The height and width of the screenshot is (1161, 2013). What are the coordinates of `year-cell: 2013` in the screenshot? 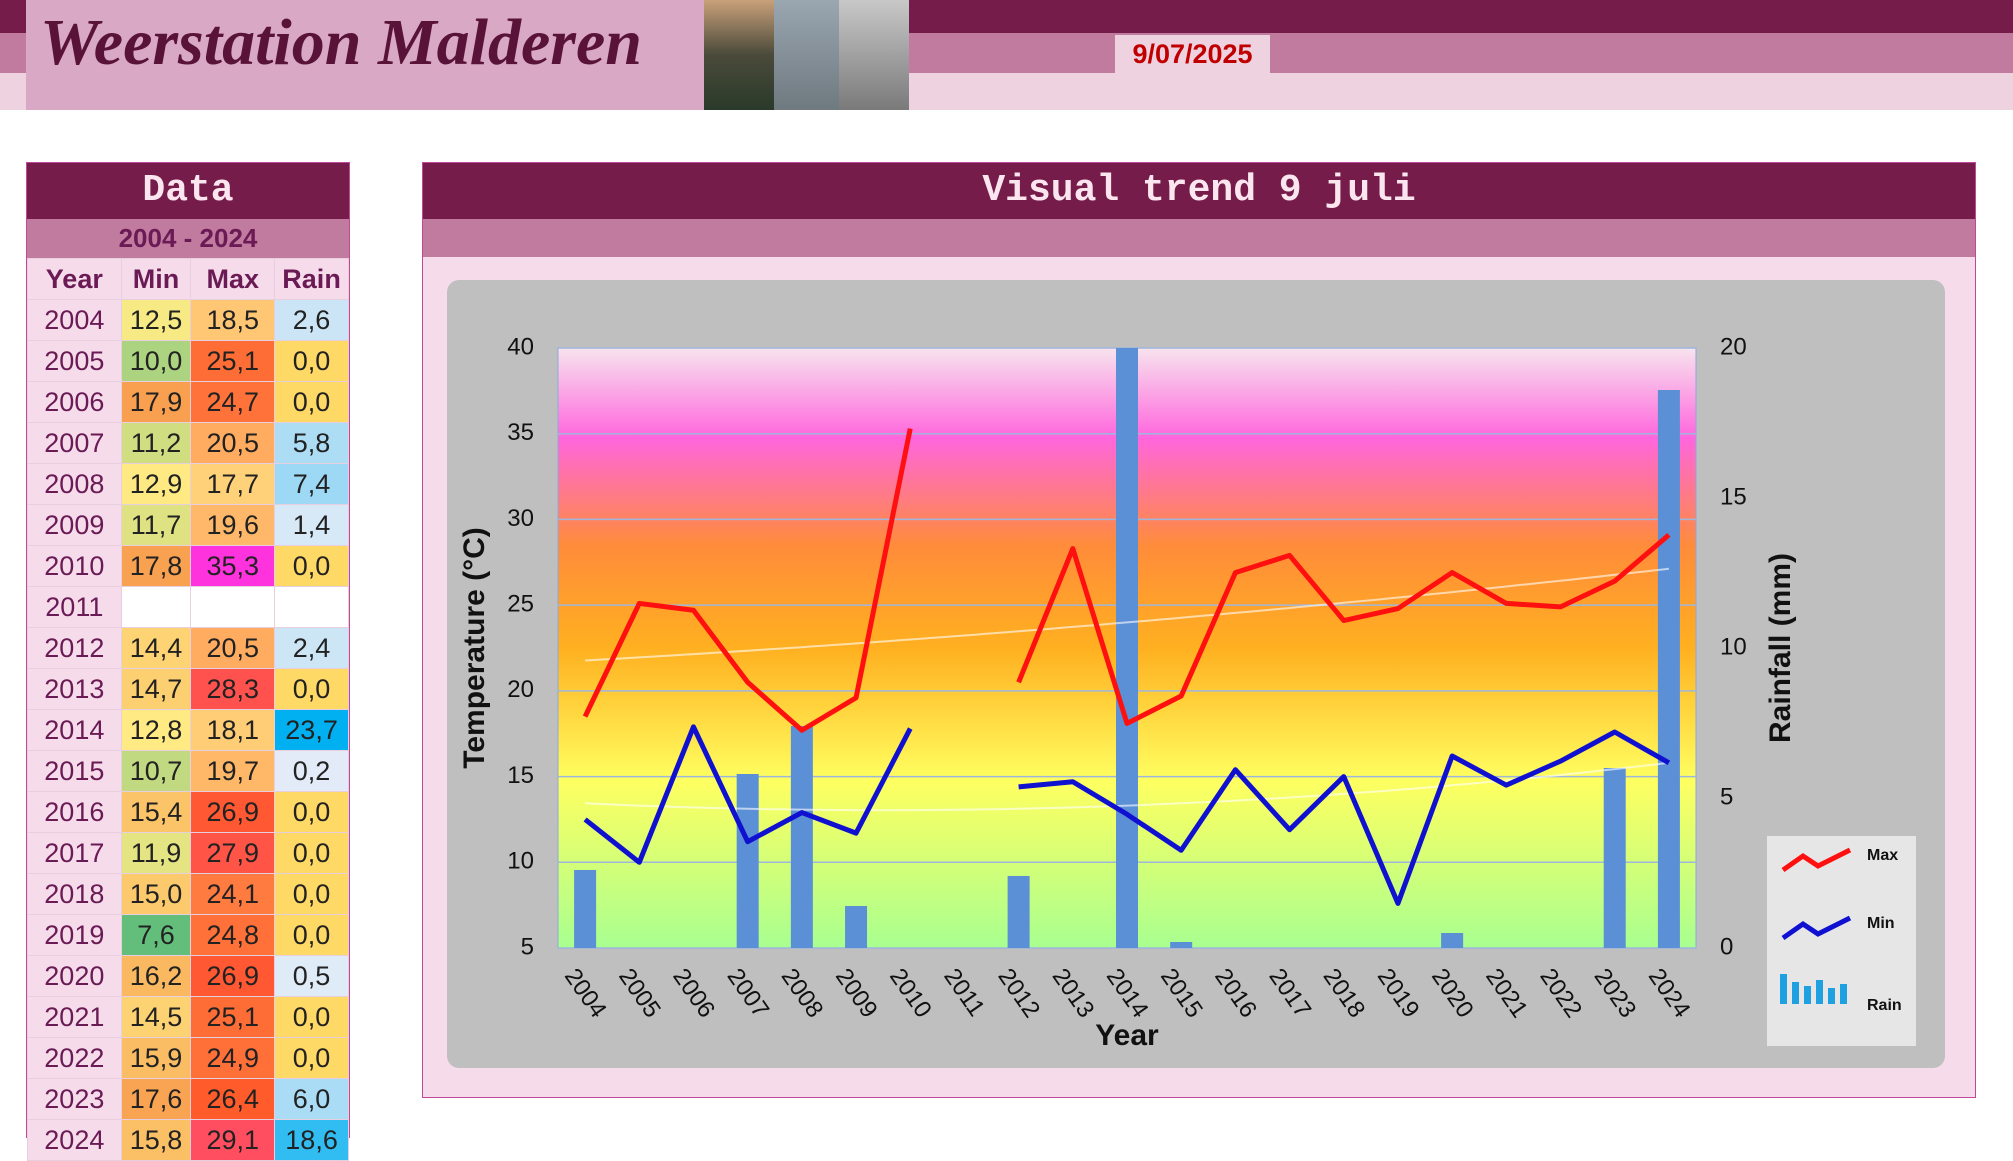 It's located at (74, 689).